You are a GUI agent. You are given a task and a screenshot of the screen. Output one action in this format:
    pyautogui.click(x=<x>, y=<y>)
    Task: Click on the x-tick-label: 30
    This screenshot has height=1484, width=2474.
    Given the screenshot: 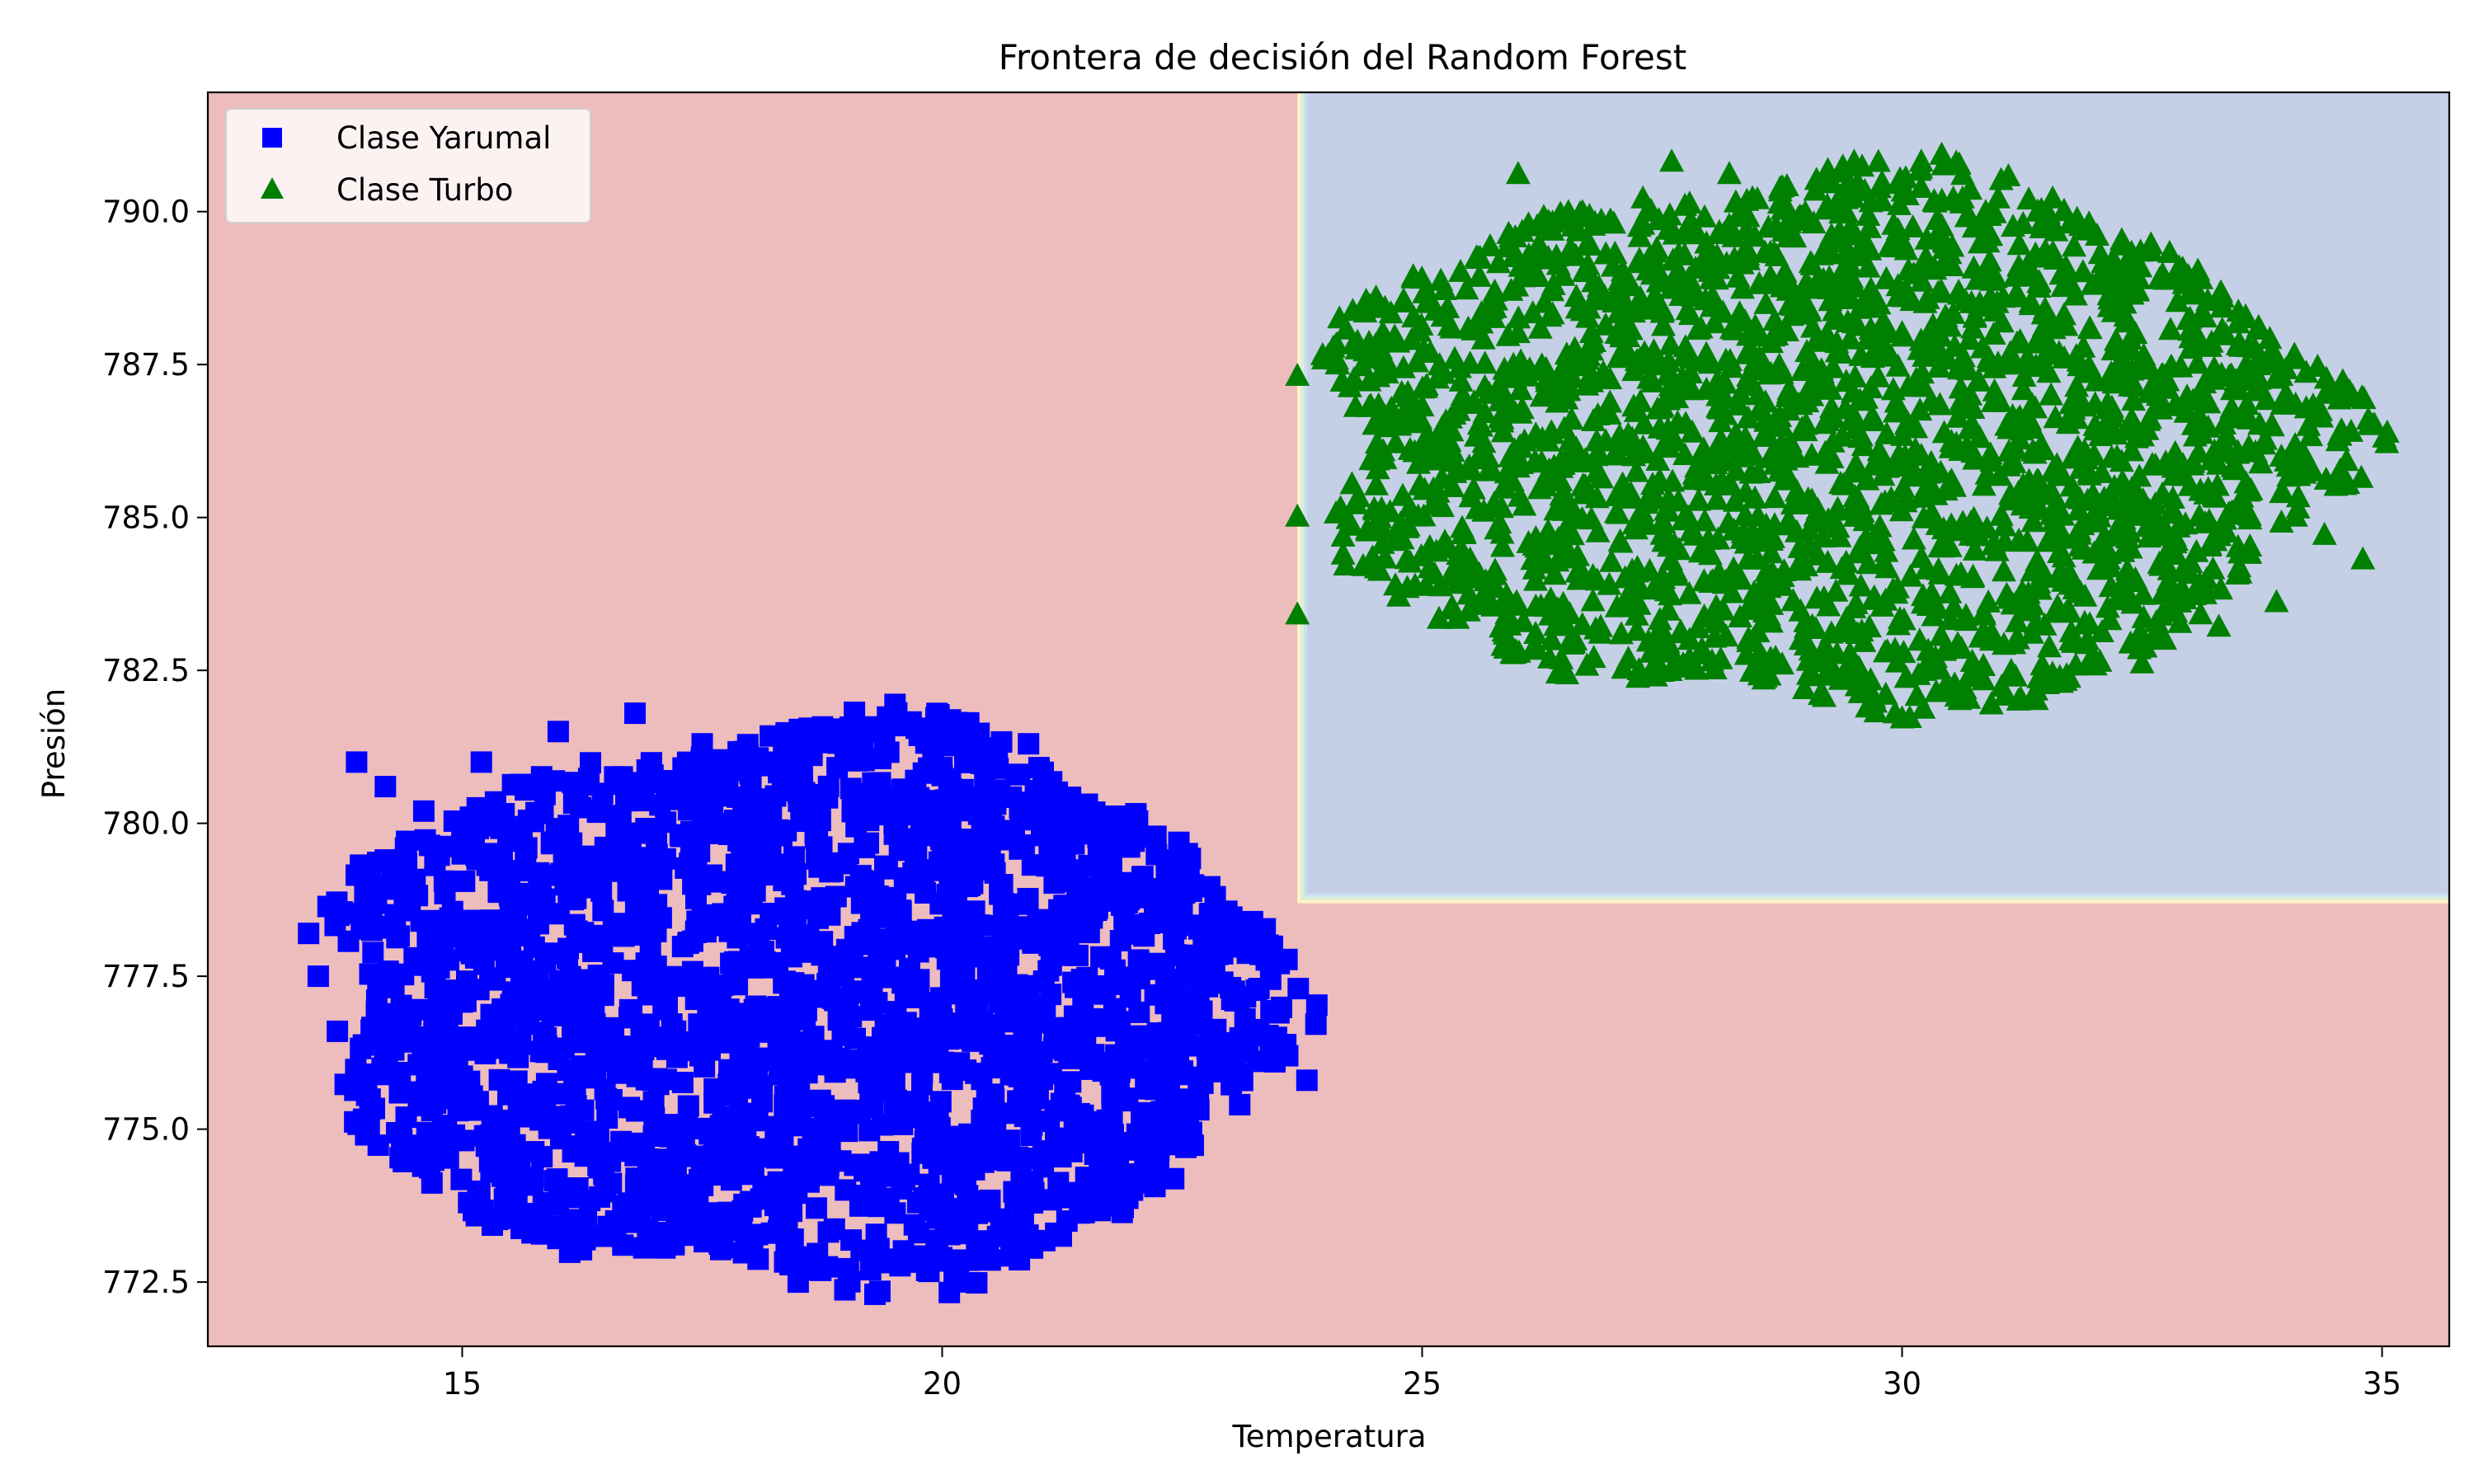 What is the action you would take?
    pyautogui.click(x=1902, y=1384)
    